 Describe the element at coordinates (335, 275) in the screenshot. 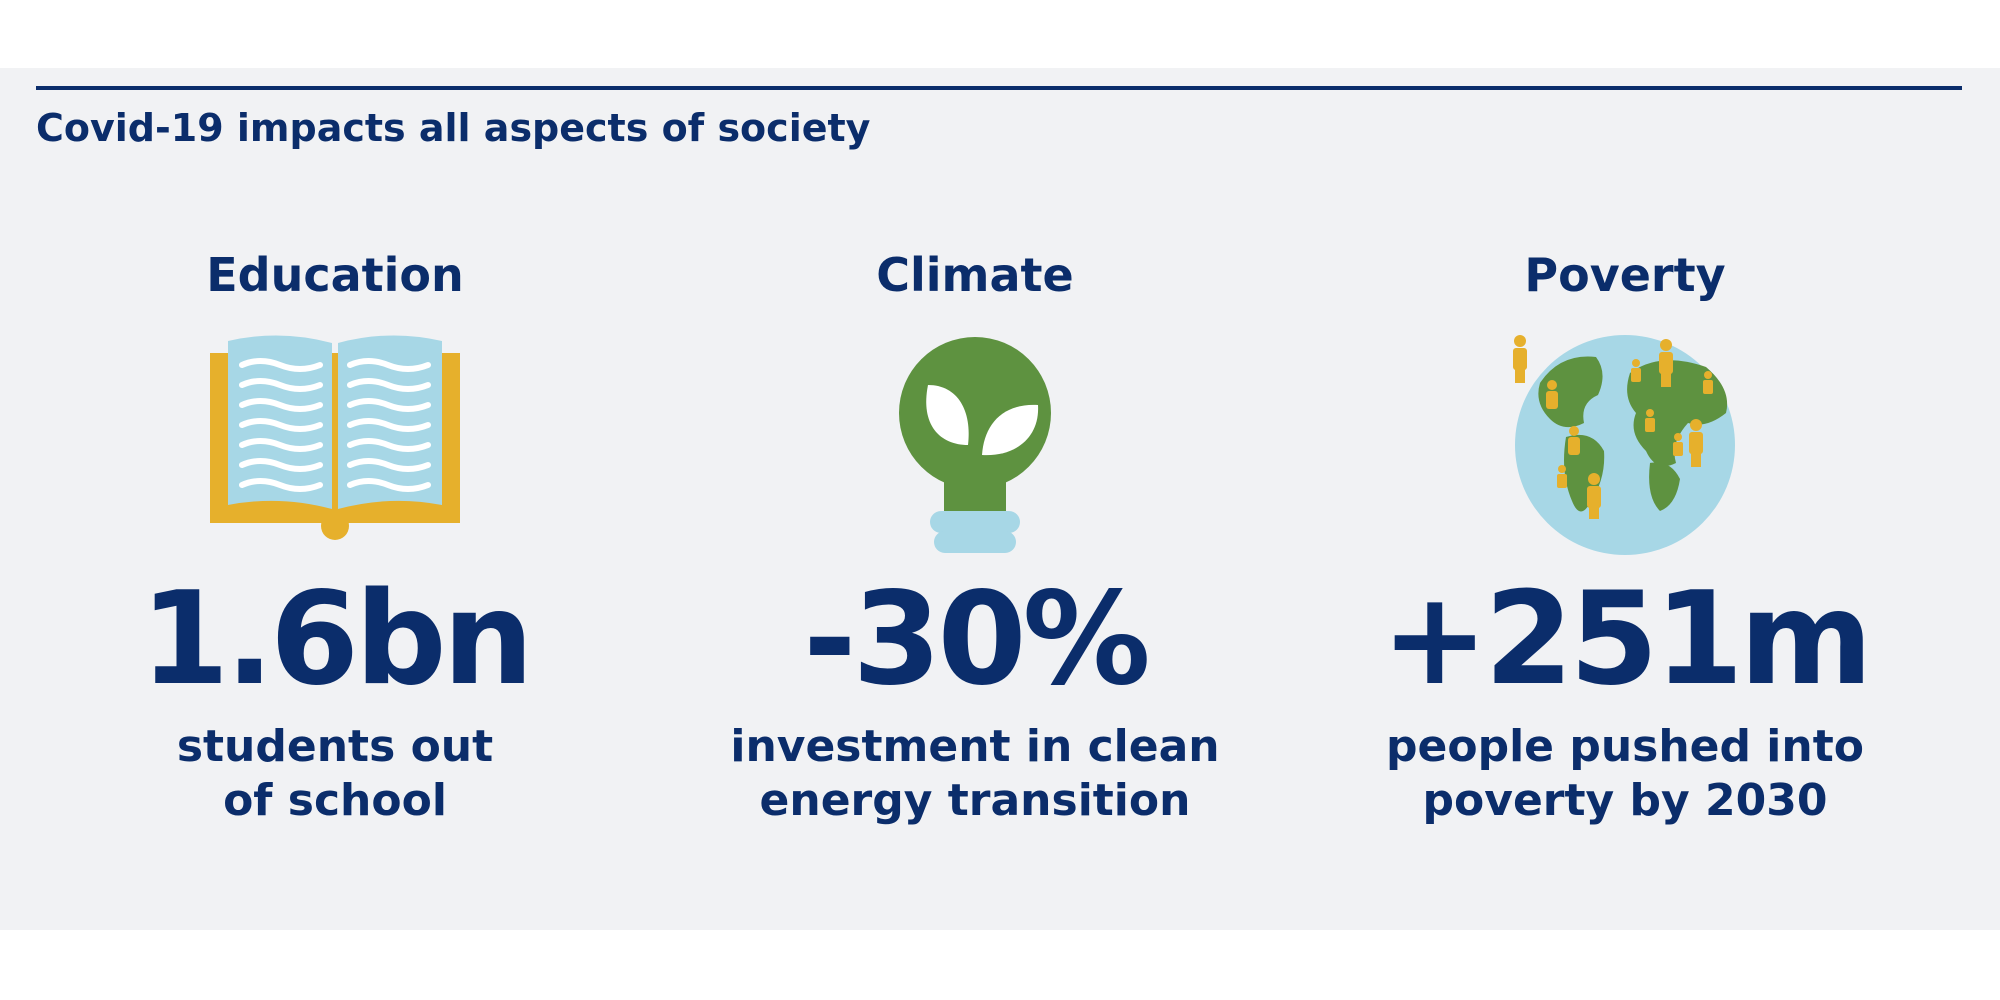

I see `column-title: Education` at that location.